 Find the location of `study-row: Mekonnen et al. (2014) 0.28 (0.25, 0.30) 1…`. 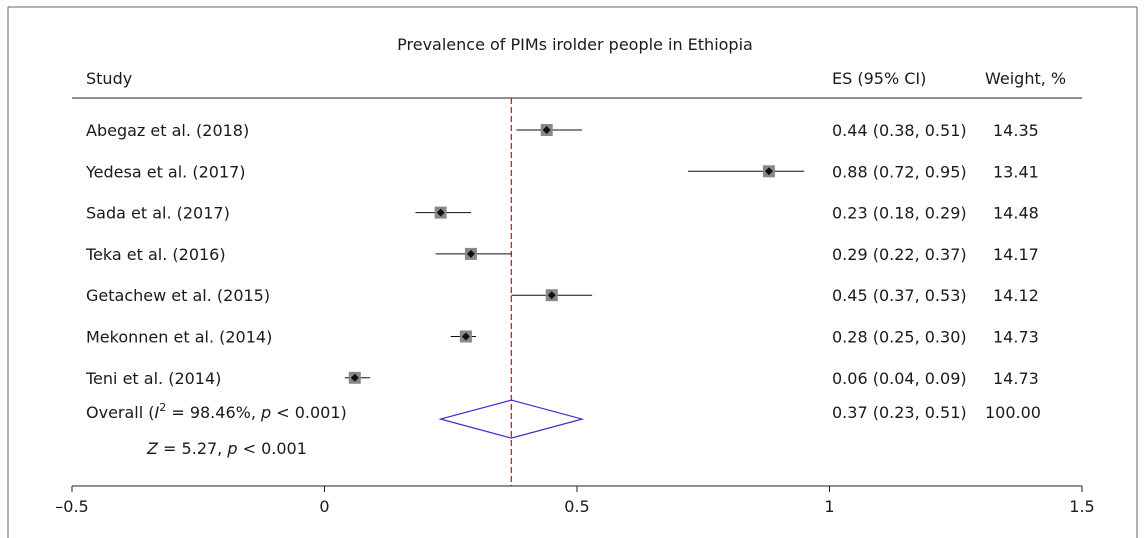

study-row: Mekonnen et al. (2014) 0.28 (0.25, 0.30) 1… is located at coordinates (562, 337).